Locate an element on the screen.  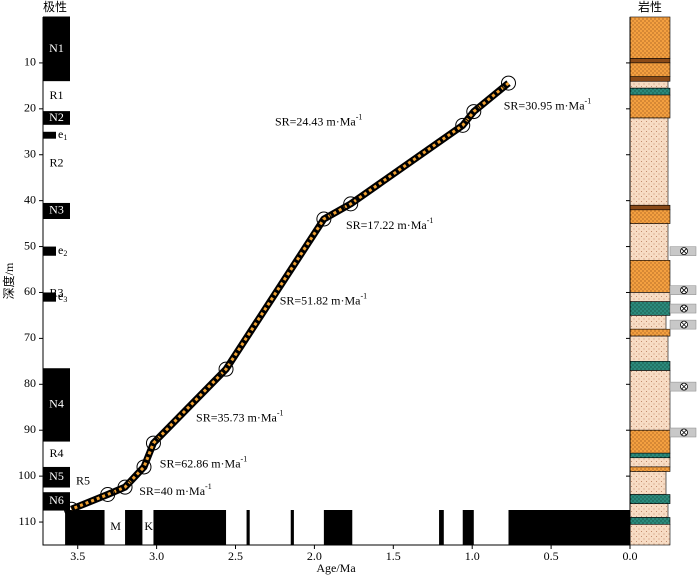
y-tick-label: 100 is located at coordinates (27, 475).